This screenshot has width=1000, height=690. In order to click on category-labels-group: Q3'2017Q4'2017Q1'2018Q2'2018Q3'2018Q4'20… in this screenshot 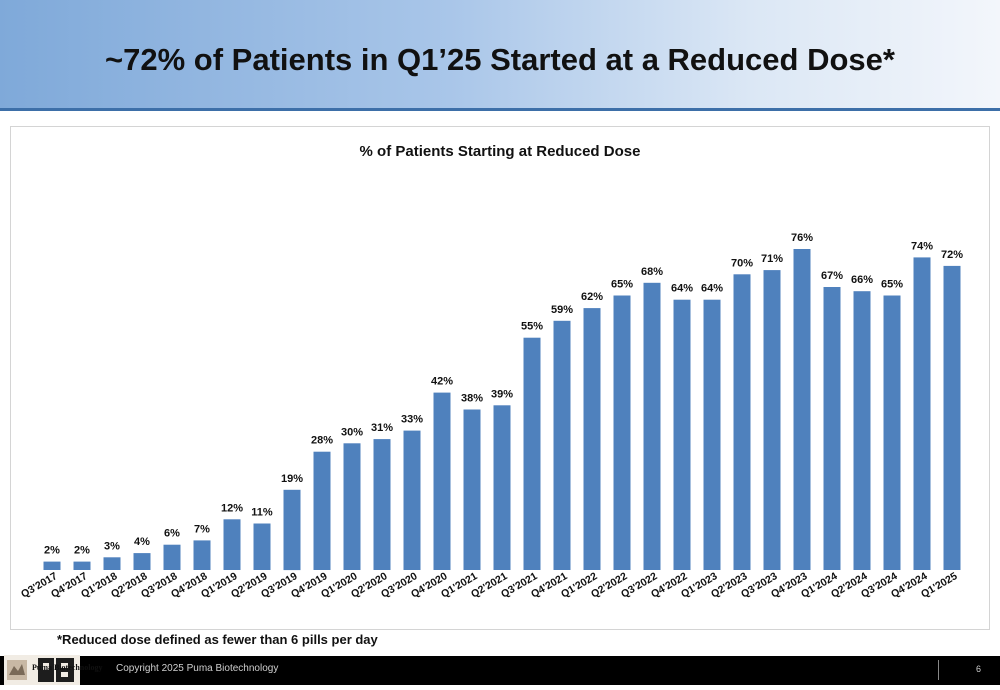, I will do `click(489, 585)`.